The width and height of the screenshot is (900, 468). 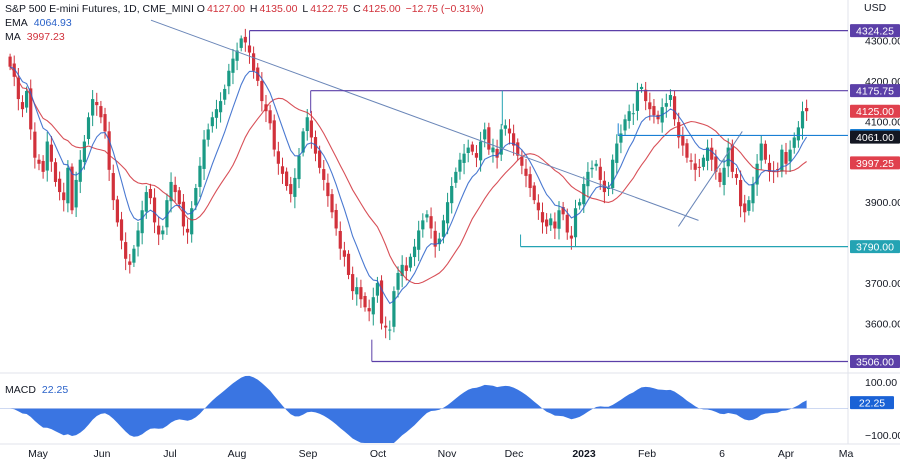 I want to click on time-tick-label: Apr, so click(x=786, y=454).